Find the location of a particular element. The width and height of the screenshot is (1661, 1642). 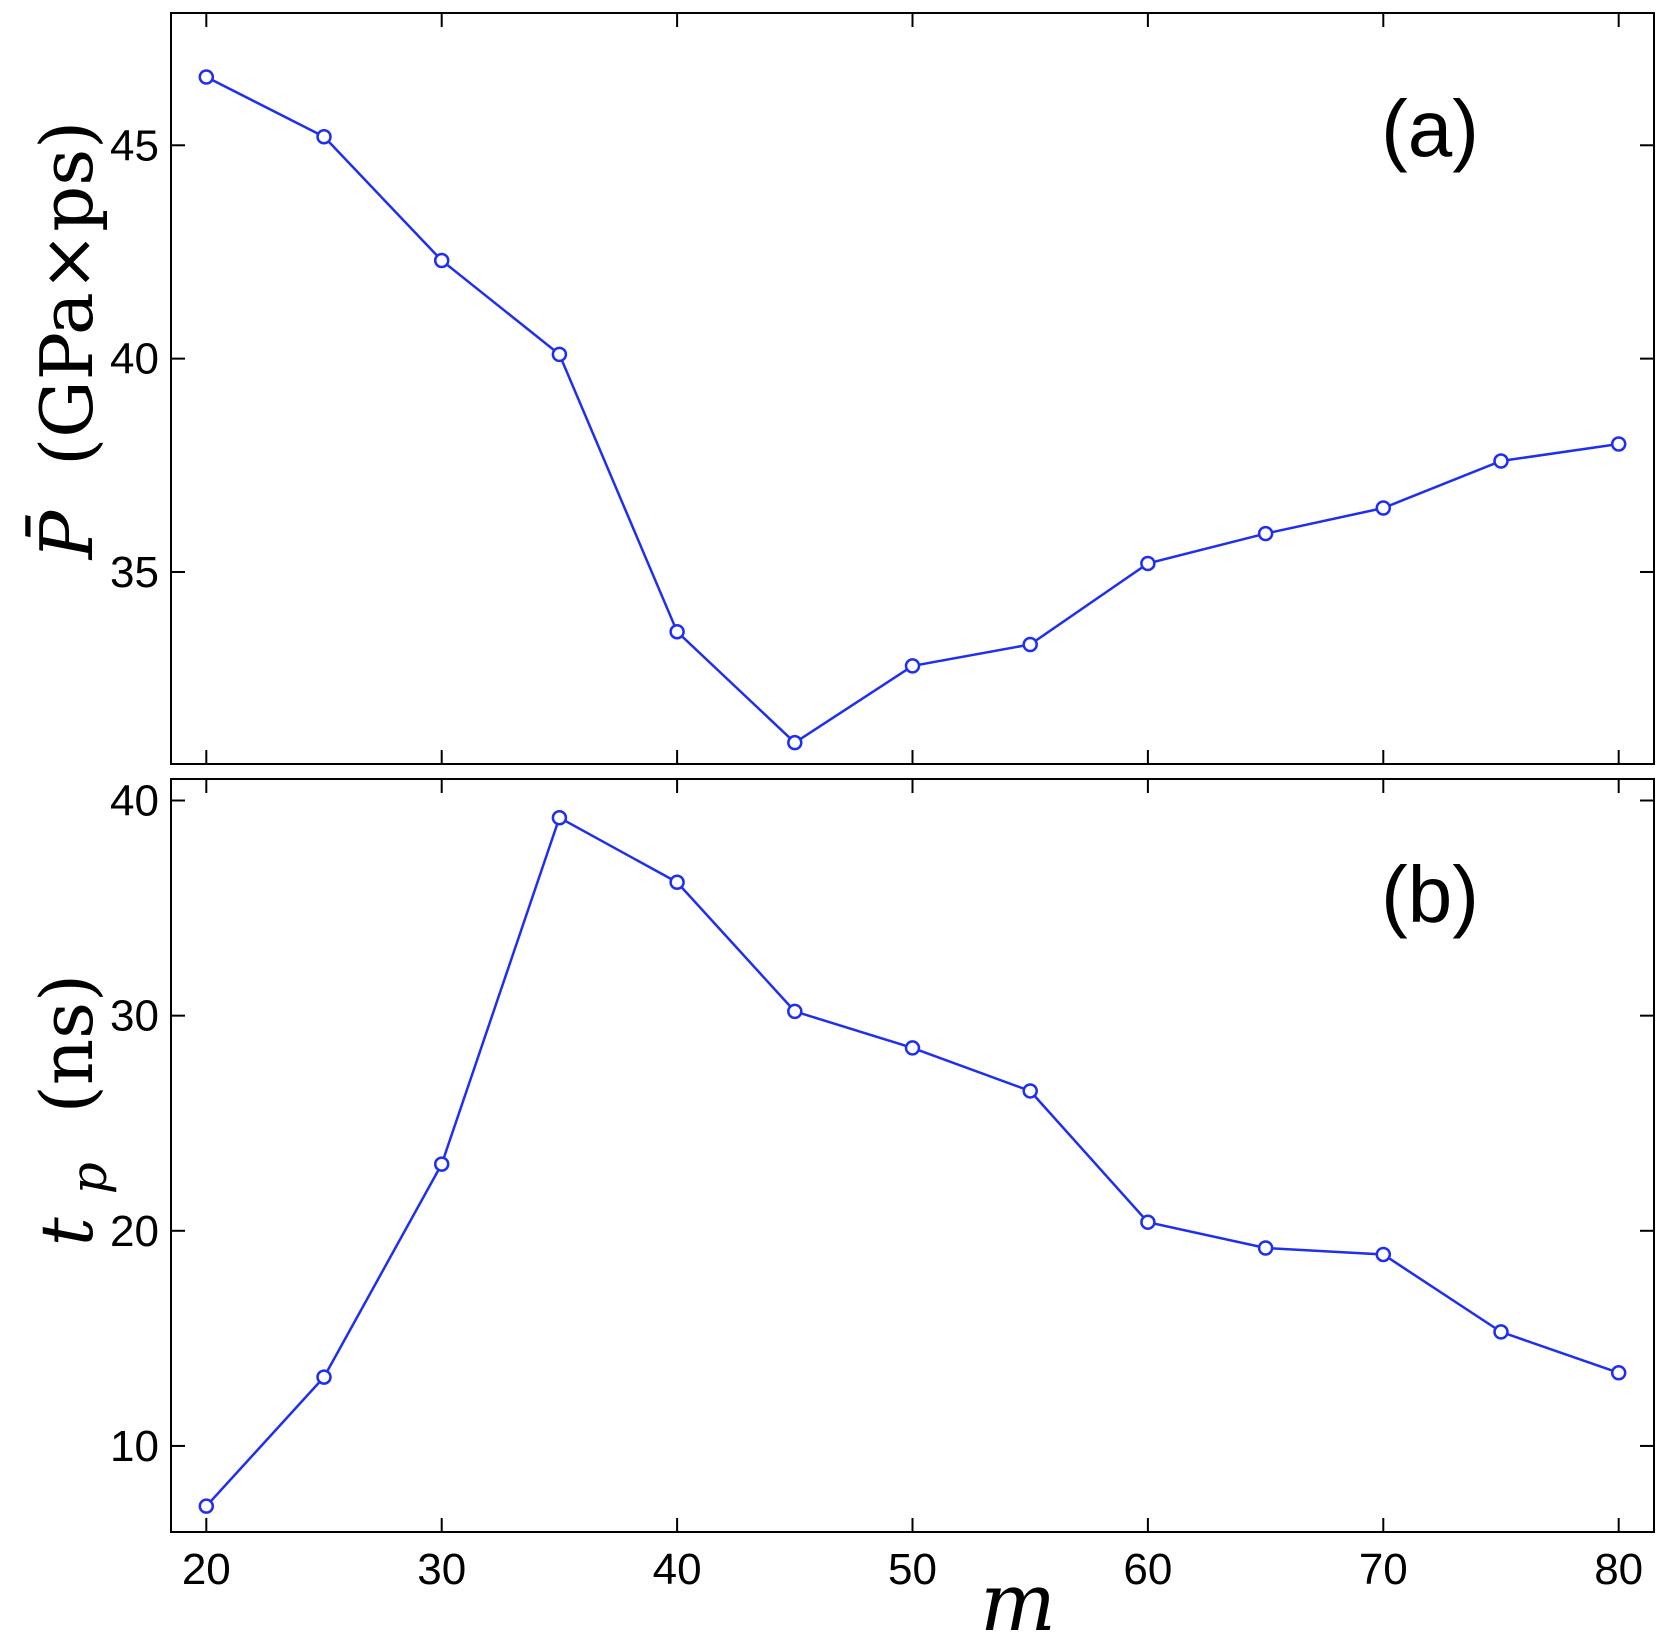

panel-b-ylabel-subscript: p is located at coordinates (89, 1178).